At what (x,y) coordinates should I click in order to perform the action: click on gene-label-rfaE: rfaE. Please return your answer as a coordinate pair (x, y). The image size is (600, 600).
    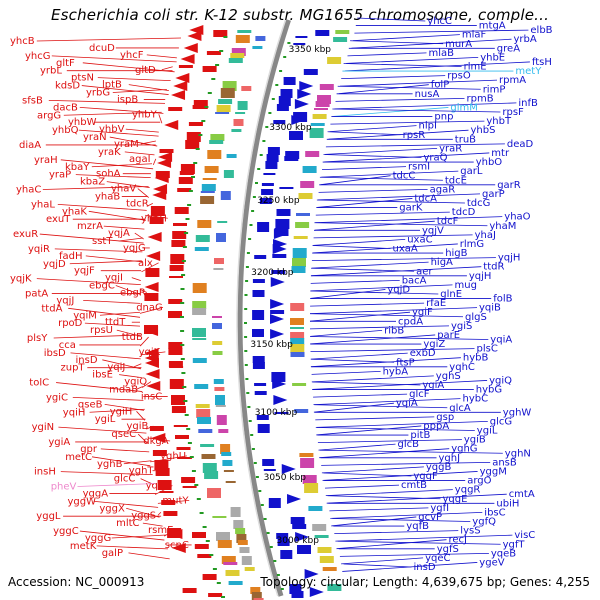
    Looking at the image, I should click on (436, 303).